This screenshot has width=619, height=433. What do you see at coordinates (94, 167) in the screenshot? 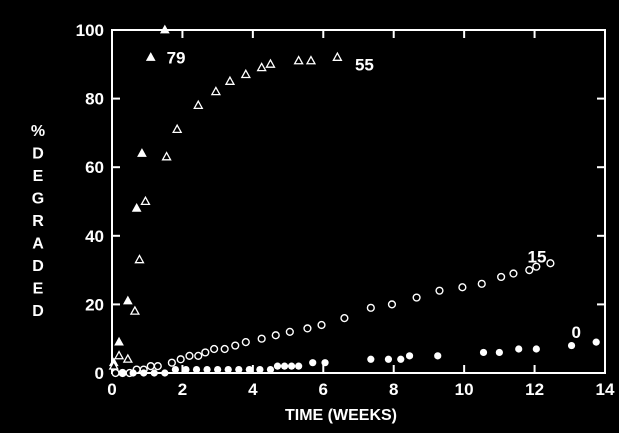
I see `y-tick-label: 60` at bounding box center [94, 167].